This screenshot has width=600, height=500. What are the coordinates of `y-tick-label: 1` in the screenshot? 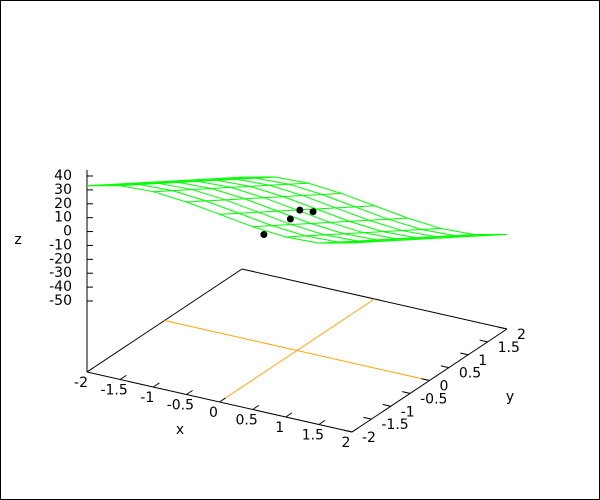 It's located at (482, 361).